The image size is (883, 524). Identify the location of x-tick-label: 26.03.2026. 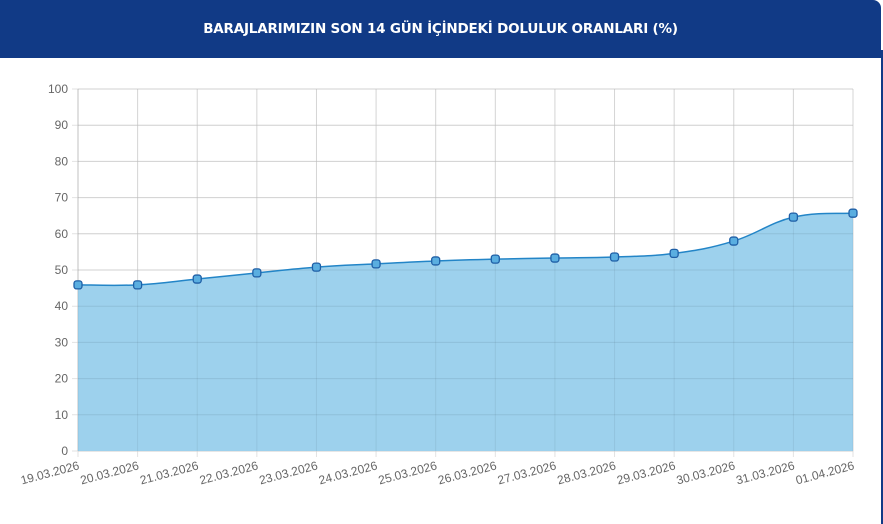
(467, 472).